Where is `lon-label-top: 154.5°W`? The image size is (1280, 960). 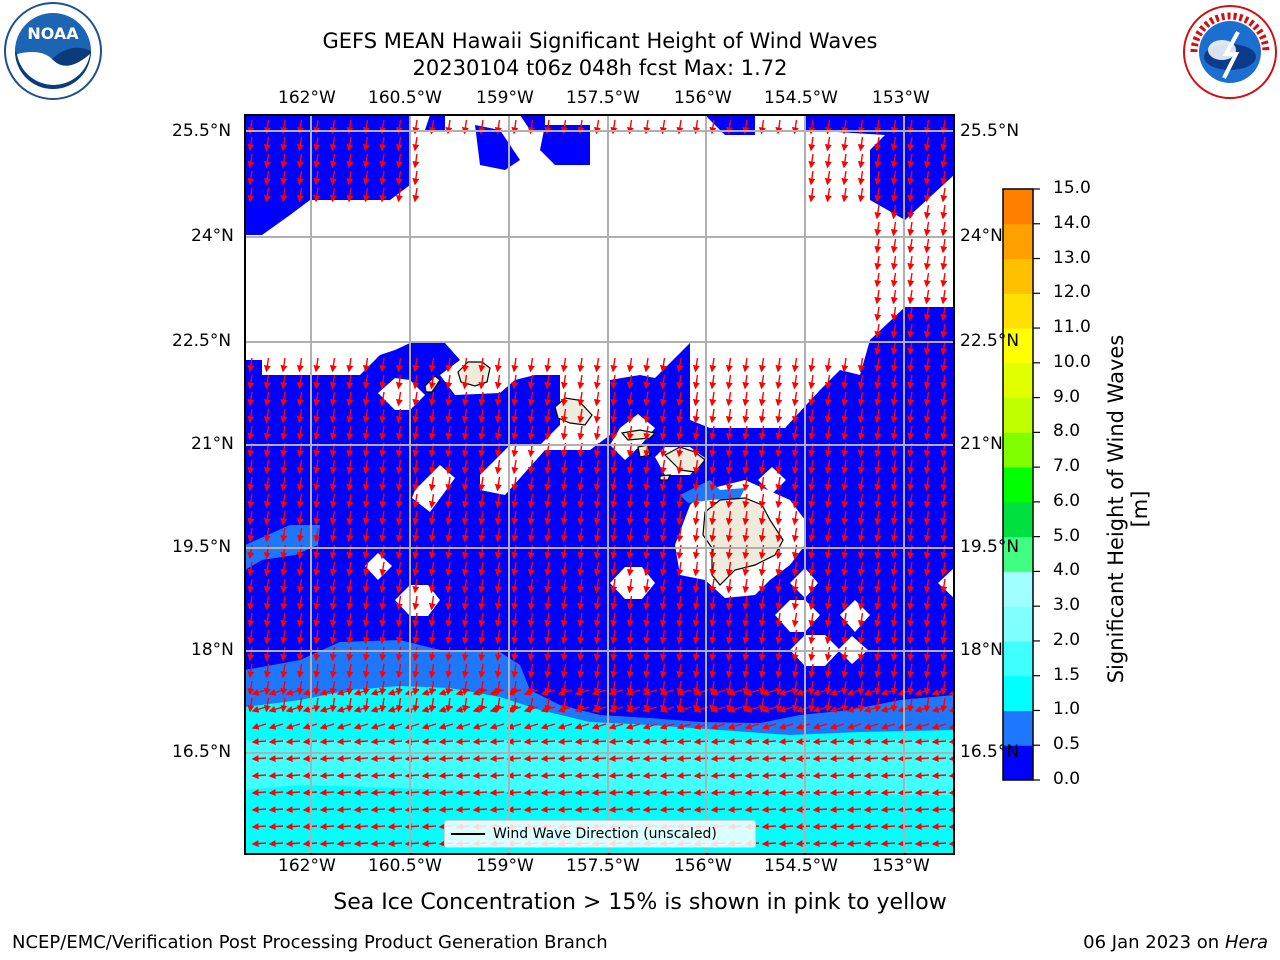
lon-label-top: 154.5°W is located at coordinates (801, 98).